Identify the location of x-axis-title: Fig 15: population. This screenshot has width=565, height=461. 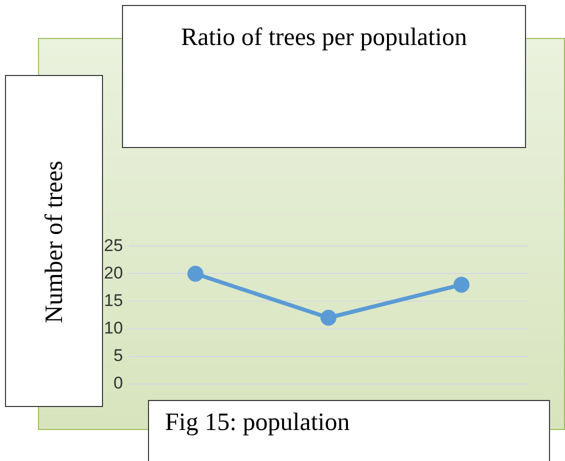
(349, 430).